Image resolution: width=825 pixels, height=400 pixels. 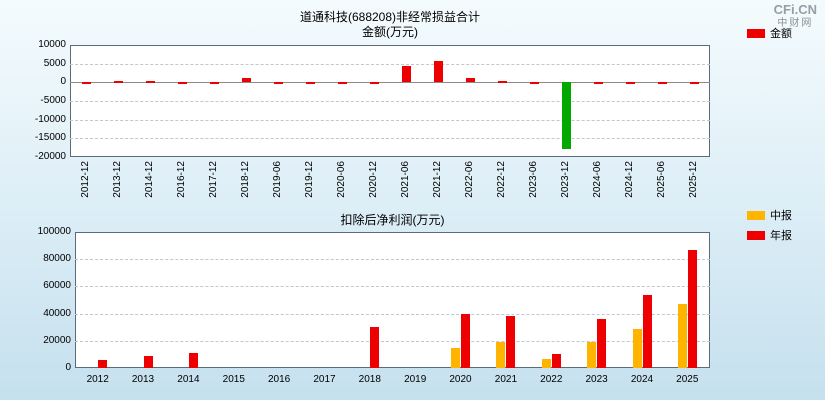 What do you see at coordinates (460, 379) in the screenshot?
I see `chart2-x-tick-label: 2020` at bounding box center [460, 379].